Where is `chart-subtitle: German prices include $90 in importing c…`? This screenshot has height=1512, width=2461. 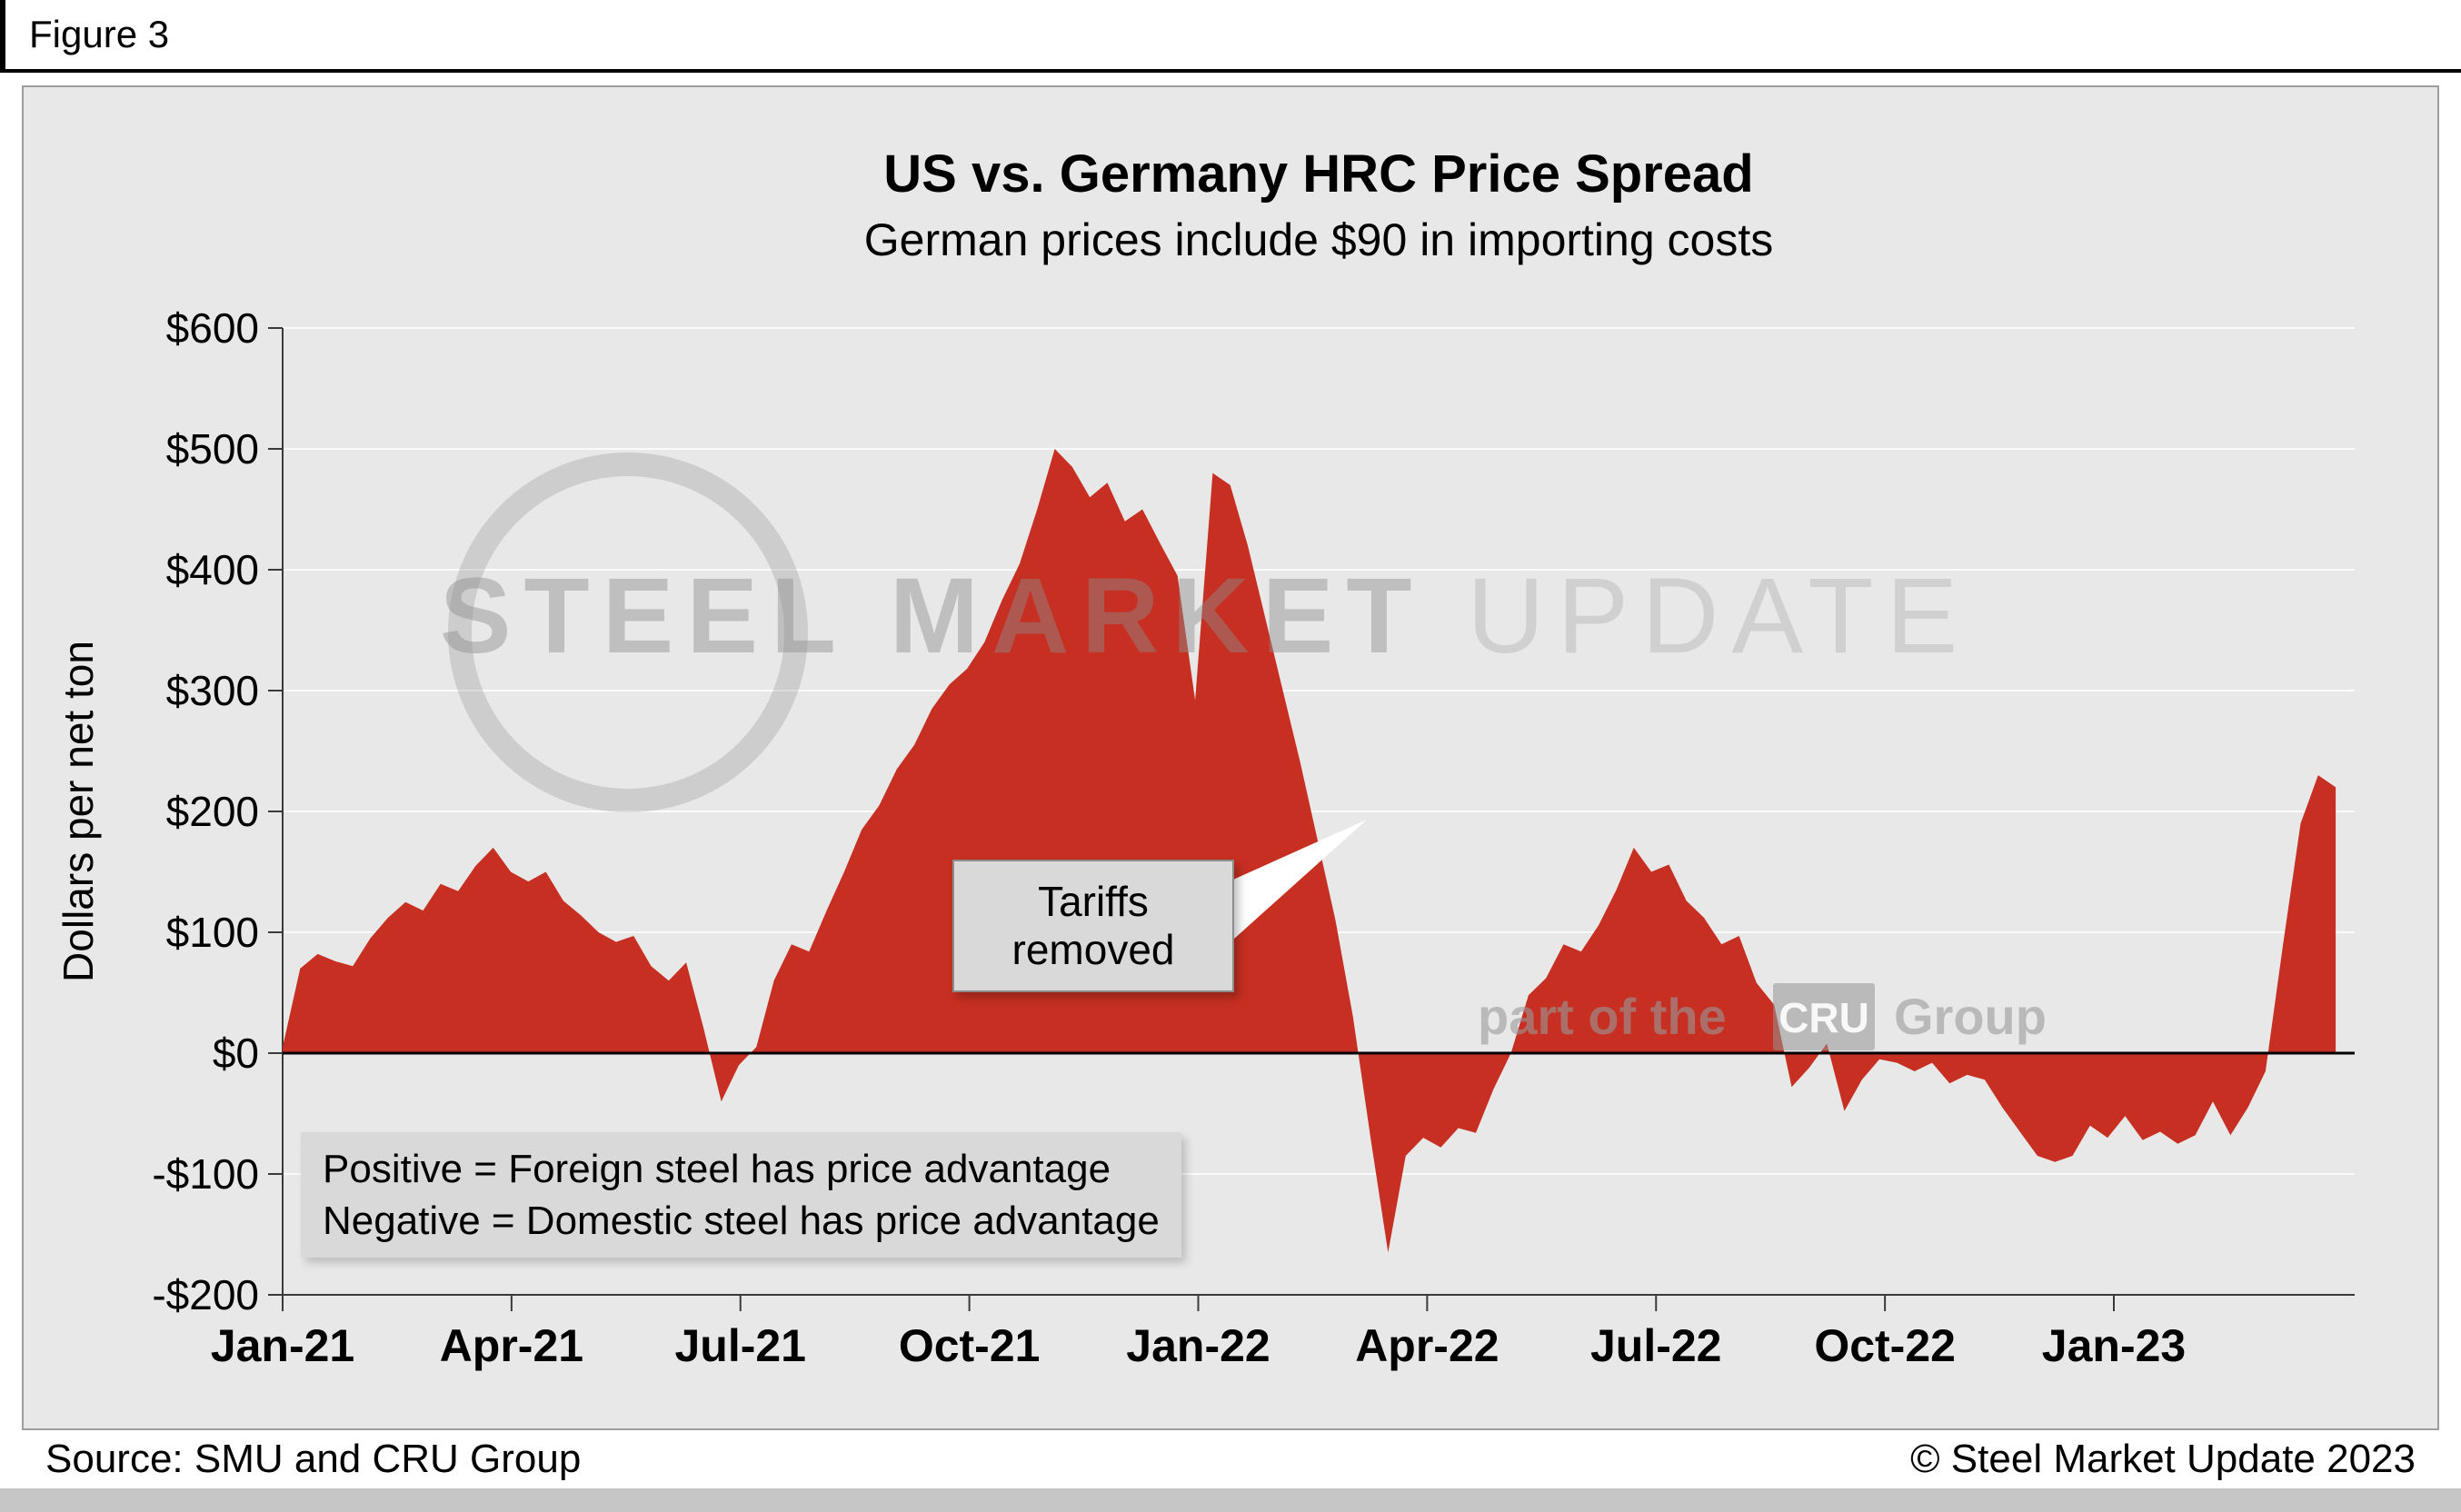 chart-subtitle: German prices include $90 in importing c… is located at coordinates (1318, 239).